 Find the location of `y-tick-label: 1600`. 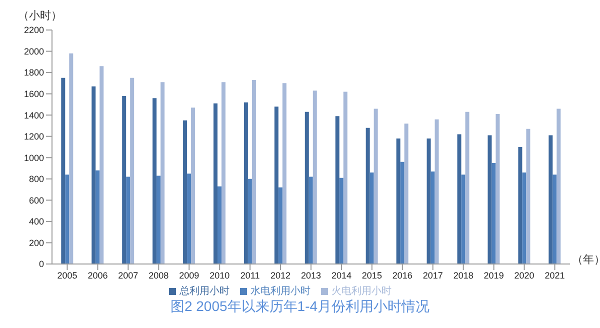

y-tick-label: 1600 is located at coordinates (34, 94).